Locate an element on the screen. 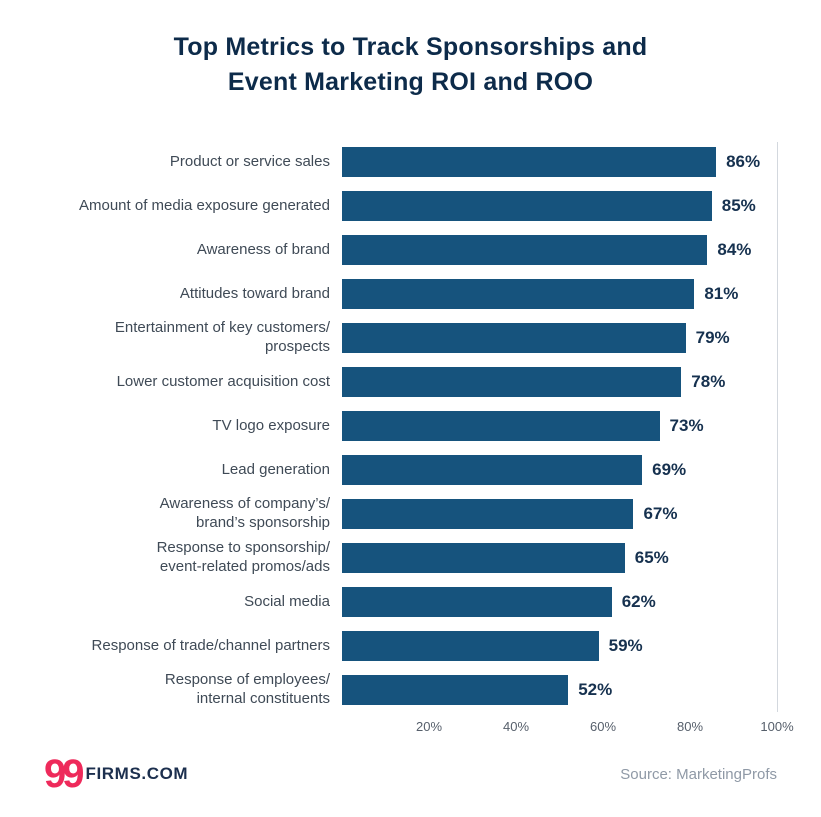 This screenshot has height=817, width=821. bar-value: 67% is located at coordinates (660, 513).